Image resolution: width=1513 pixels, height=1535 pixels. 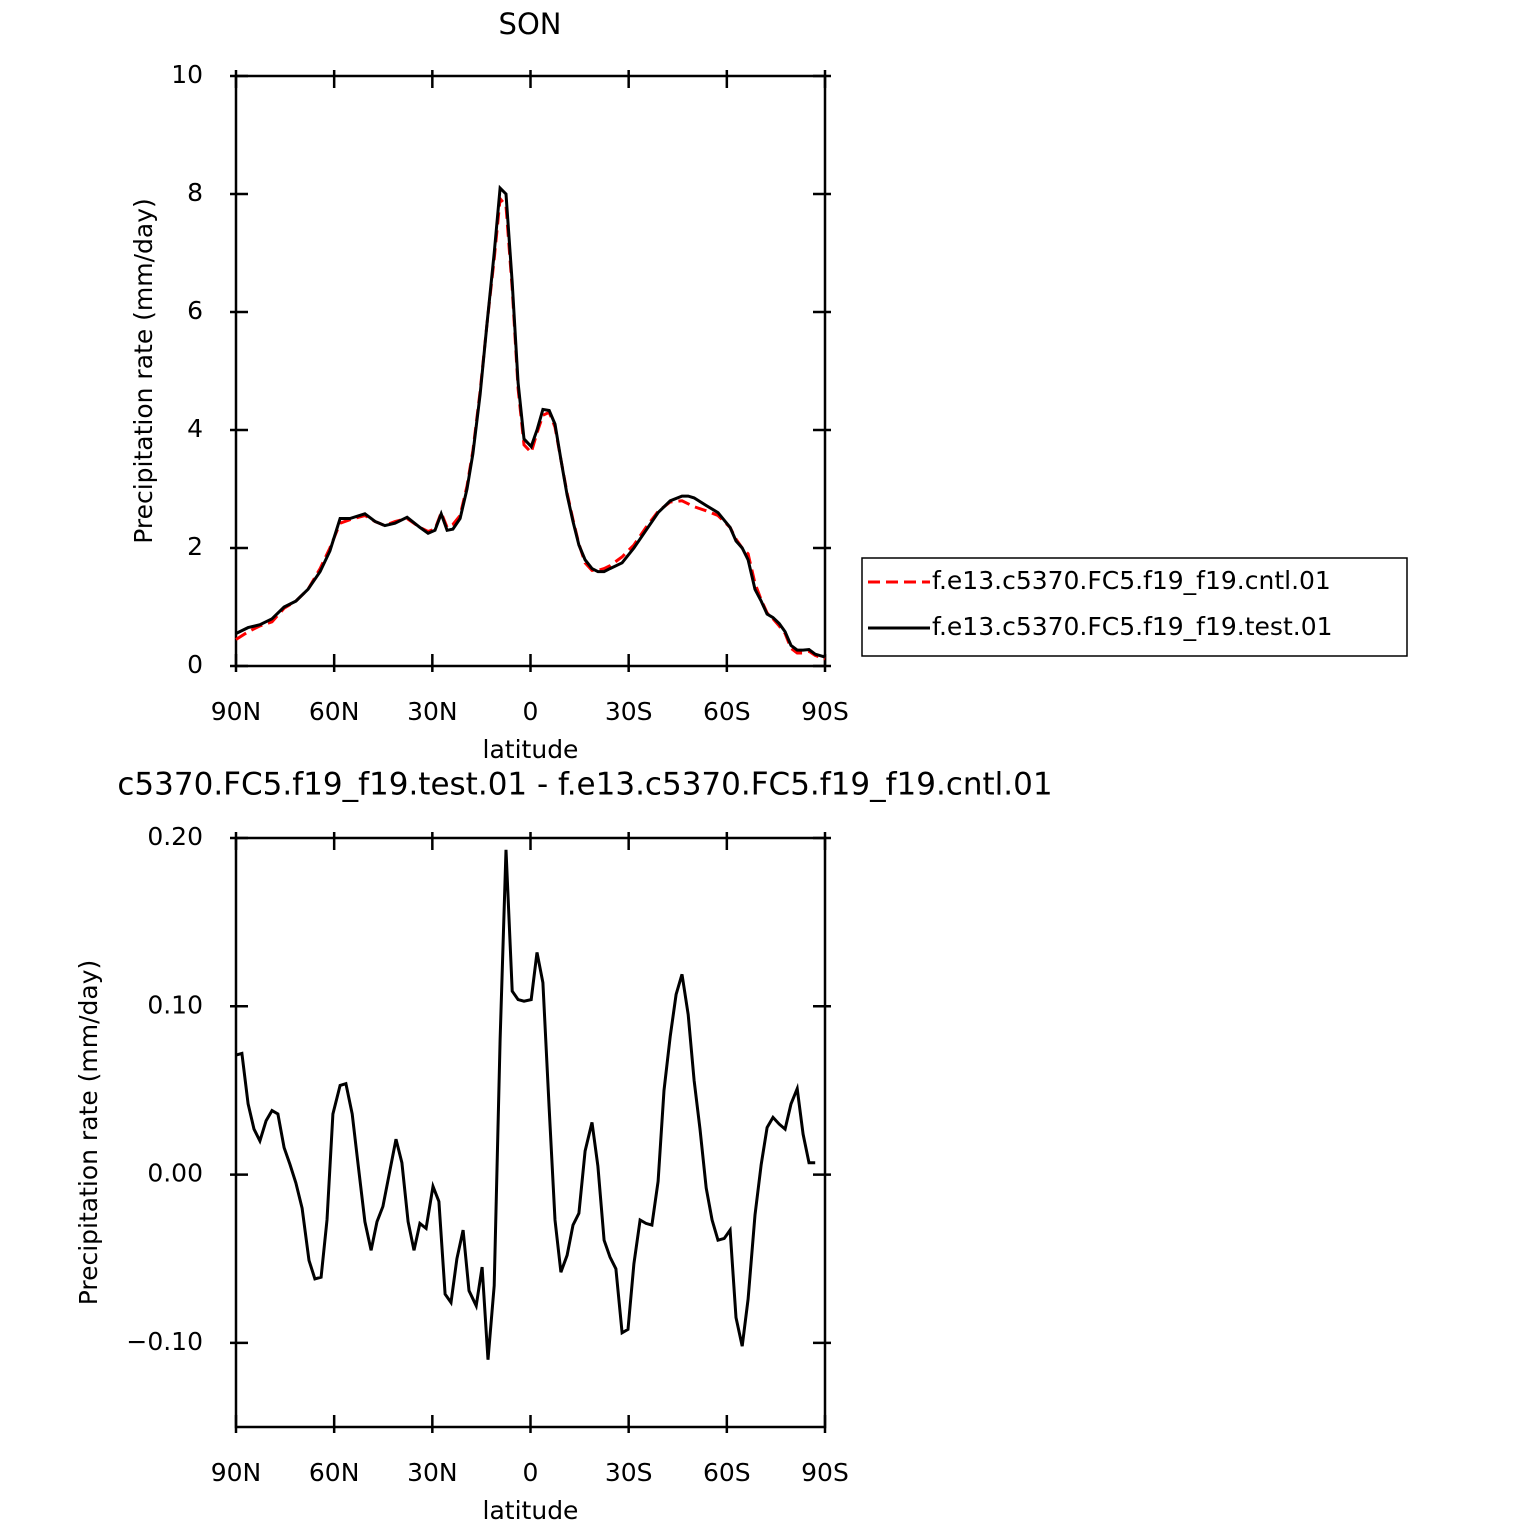 I want to click on y-tick-label: 6, so click(x=195, y=310).